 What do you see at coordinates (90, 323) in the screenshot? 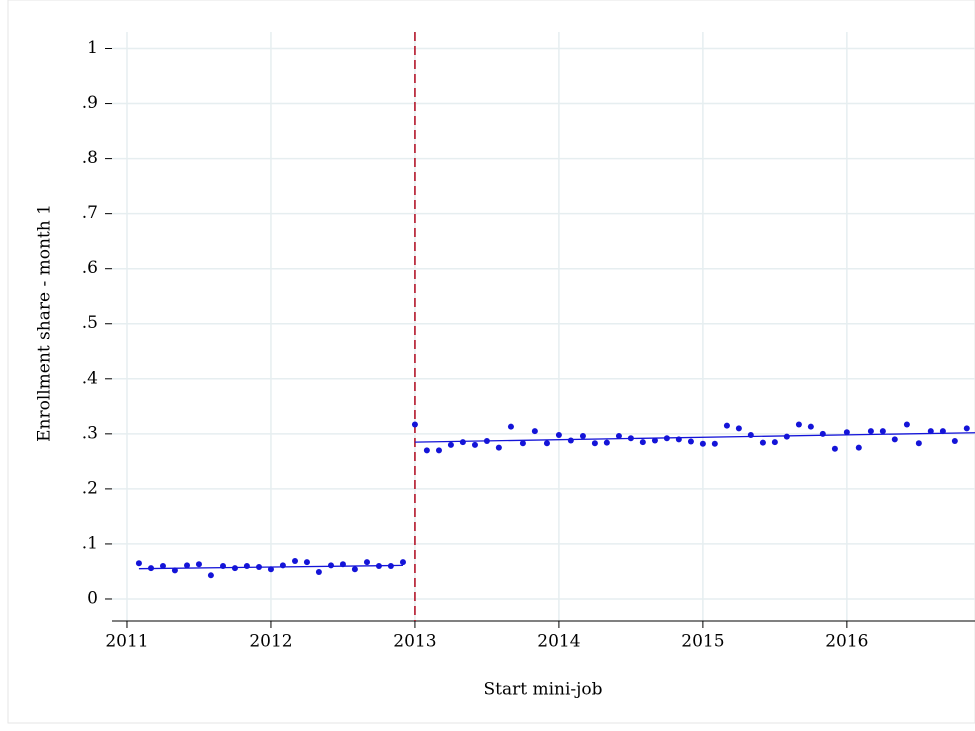
I see `y-tick-label: .5` at bounding box center [90, 323].